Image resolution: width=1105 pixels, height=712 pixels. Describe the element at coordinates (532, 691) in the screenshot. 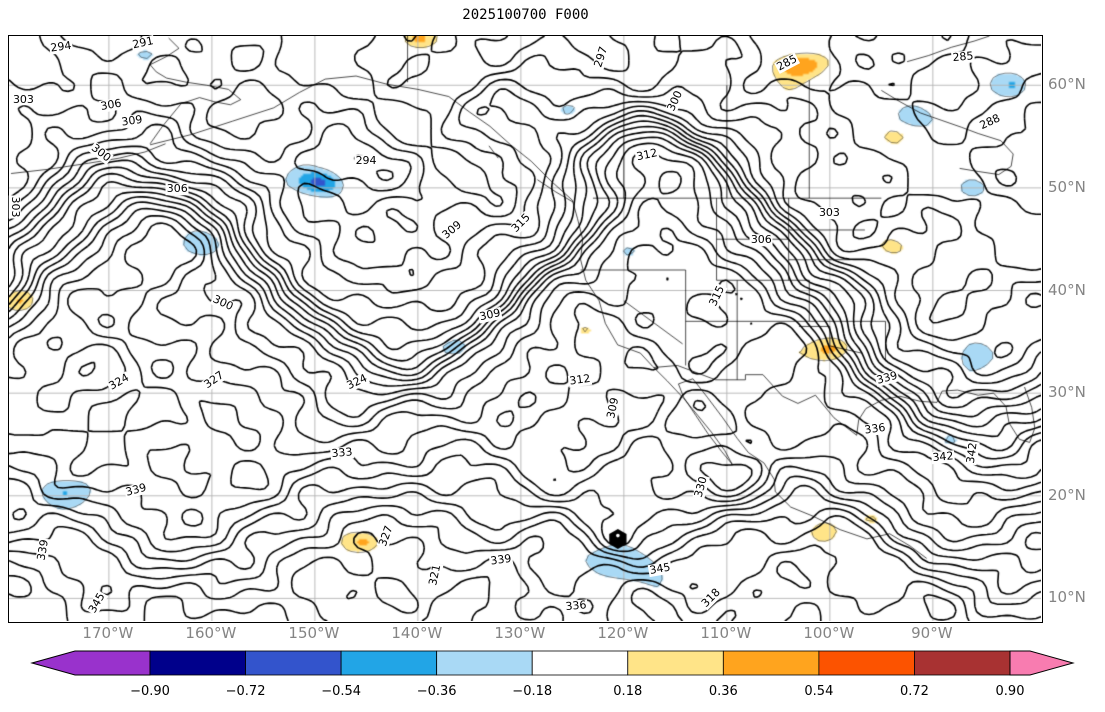

I see `colorbar-tick-label: −0.18` at that location.